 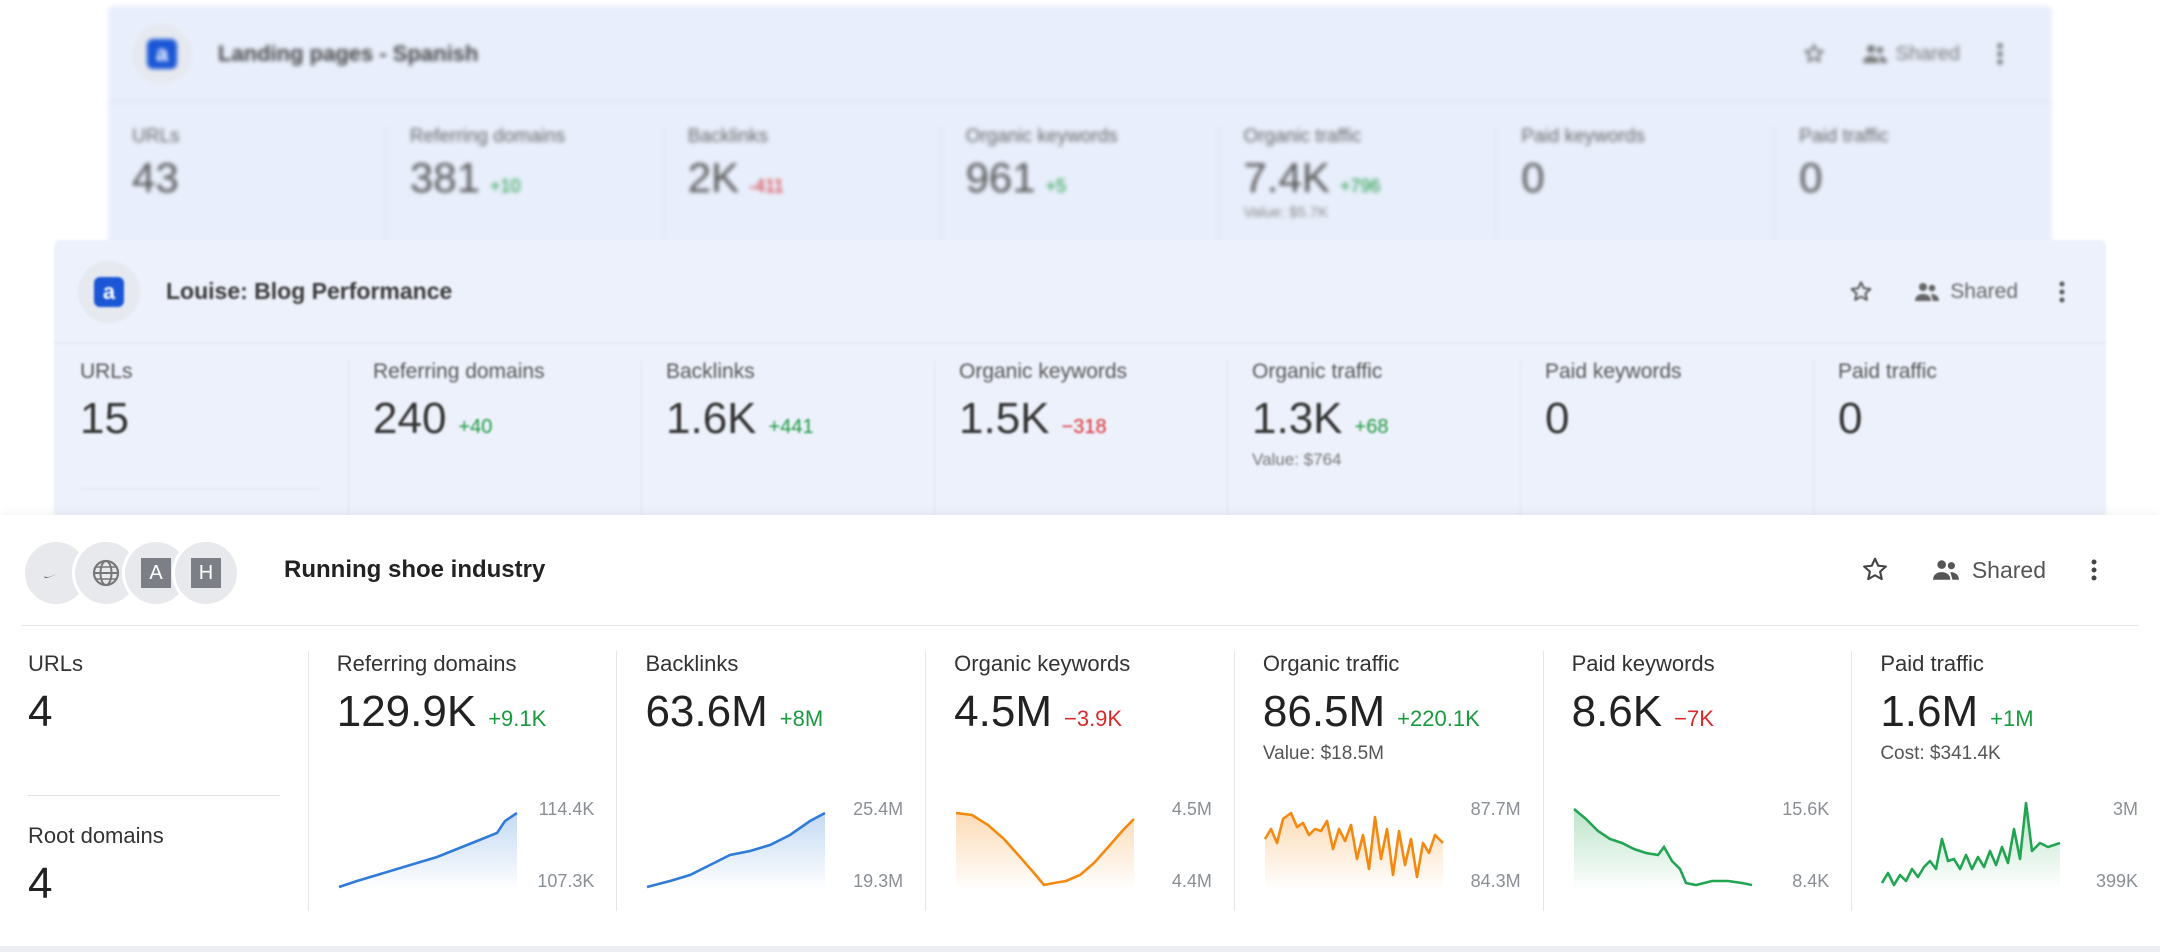 What do you see at coordinates (1617, 711) in the screenshot?
I see `metric-value: 8.6K` at bounding box center [1617, 711].